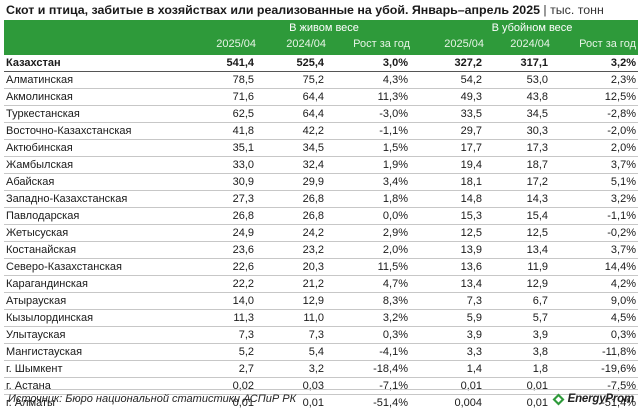 This screenshot has height=411, width=642. I want to click on table-row: Жетысуская 24,9 24,2 2,9% 12,5 12,5 -0,2%, so click(321, 233).